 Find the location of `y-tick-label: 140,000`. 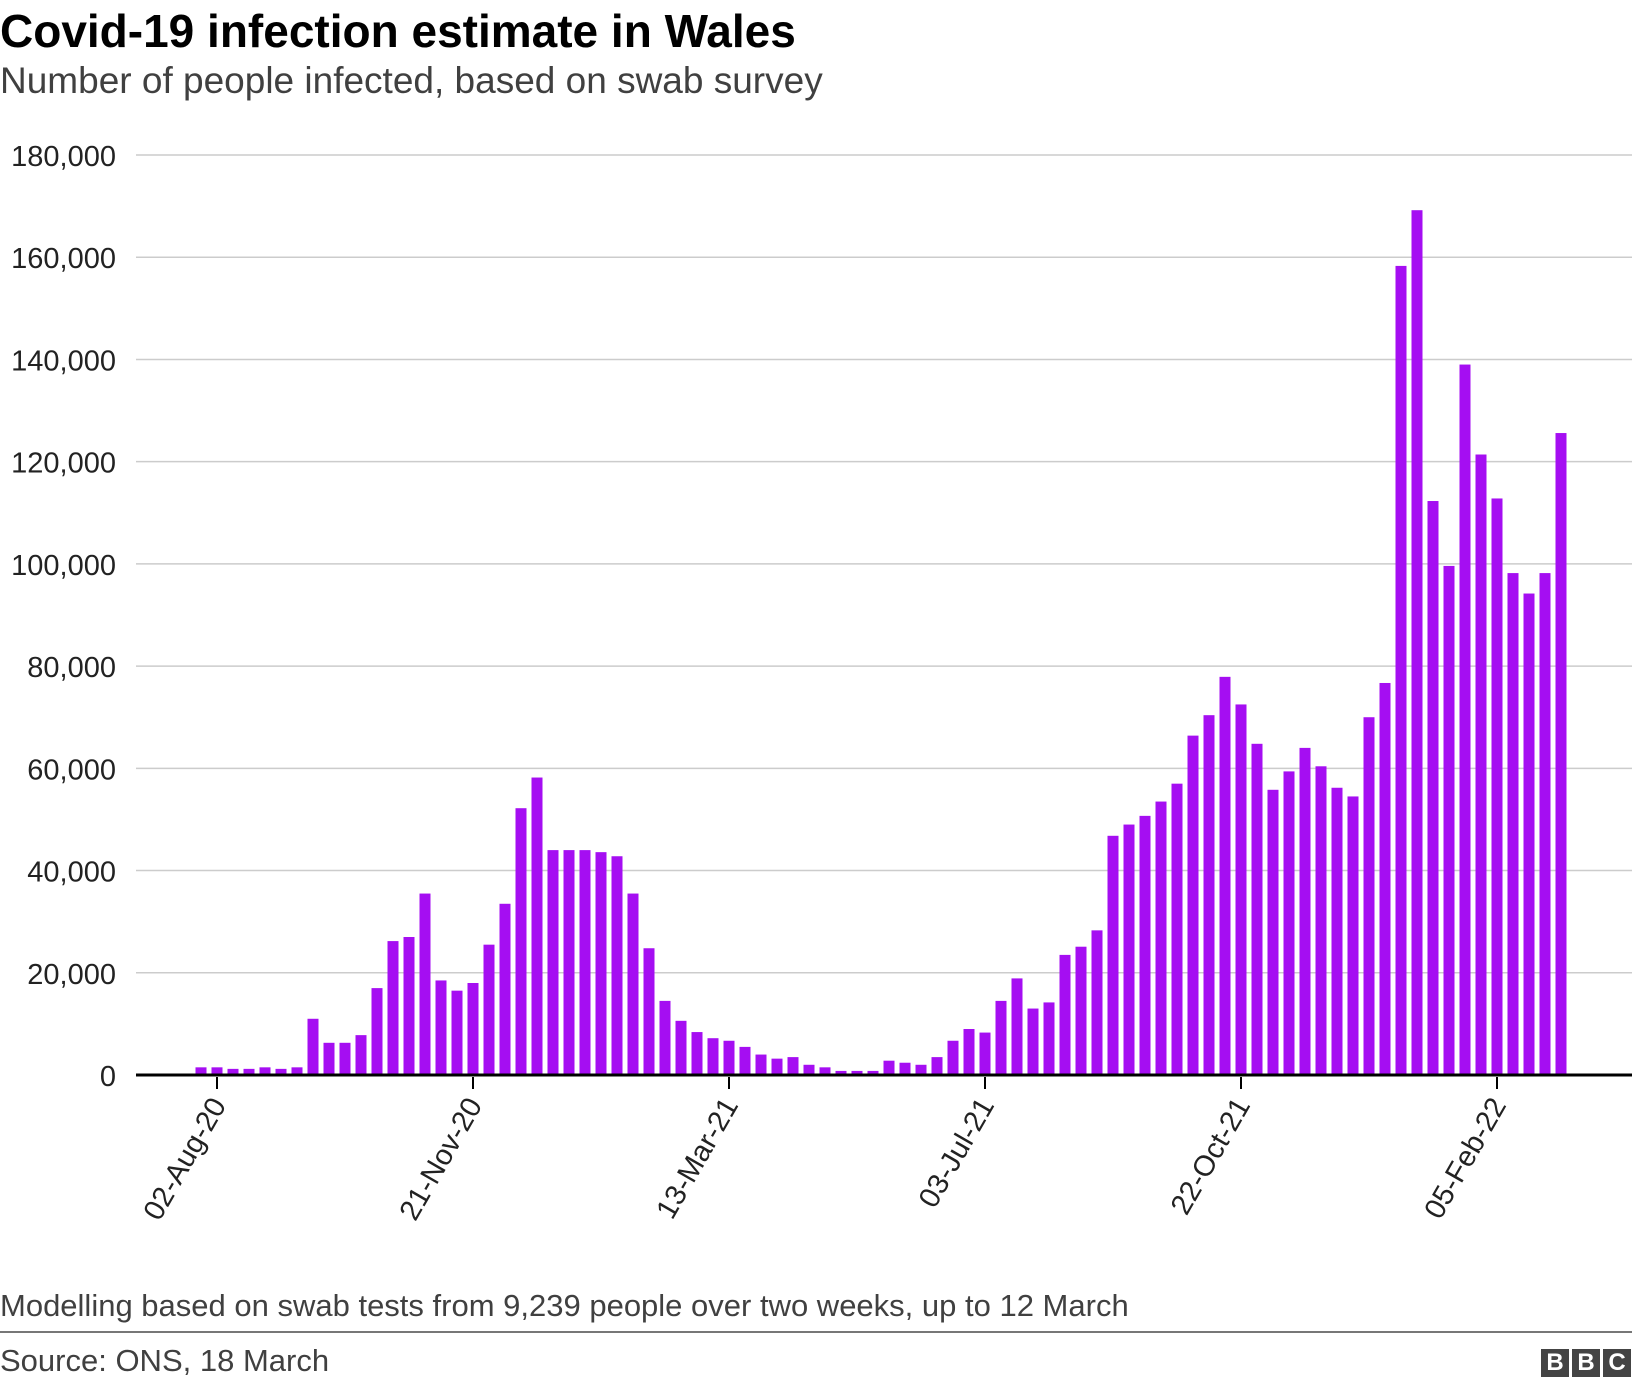

y-tick-label: 140,000 is located at coordinates (63, 361).